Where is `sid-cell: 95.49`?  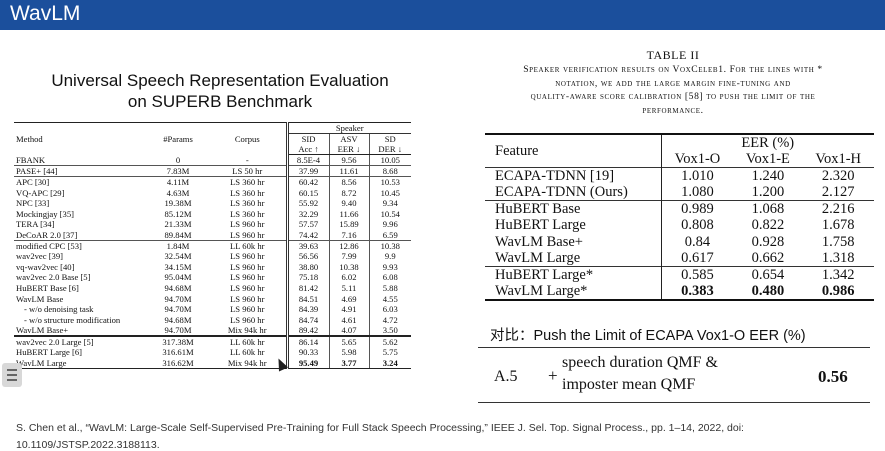 sid-cell: 95.49 is located at coordinates (307, 363).